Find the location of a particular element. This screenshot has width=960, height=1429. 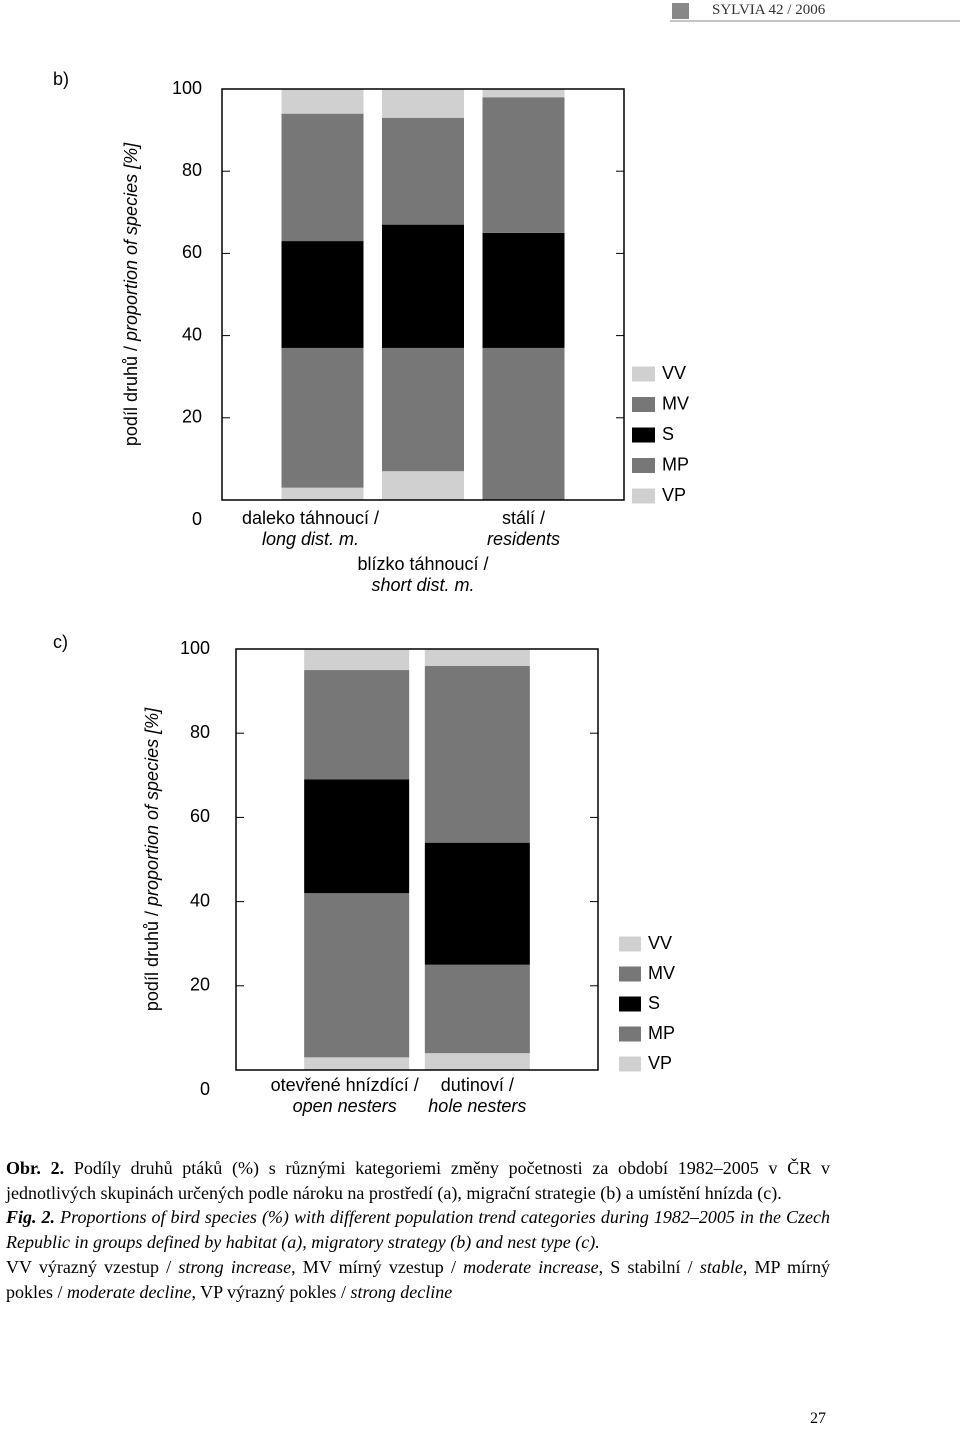

panel-label: b) is located at coordinates (61, 79).